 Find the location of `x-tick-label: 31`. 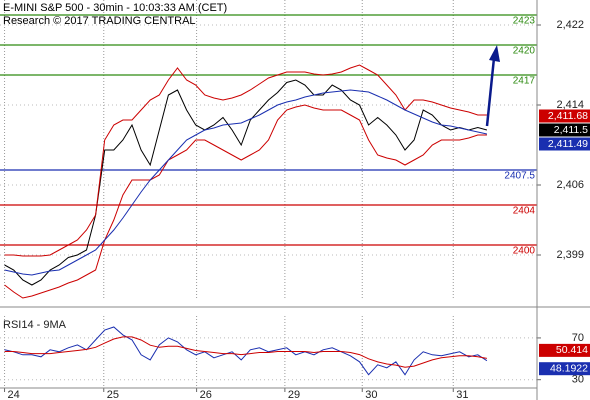

x-tick-label: 31 is located at coordinates (462, 394).